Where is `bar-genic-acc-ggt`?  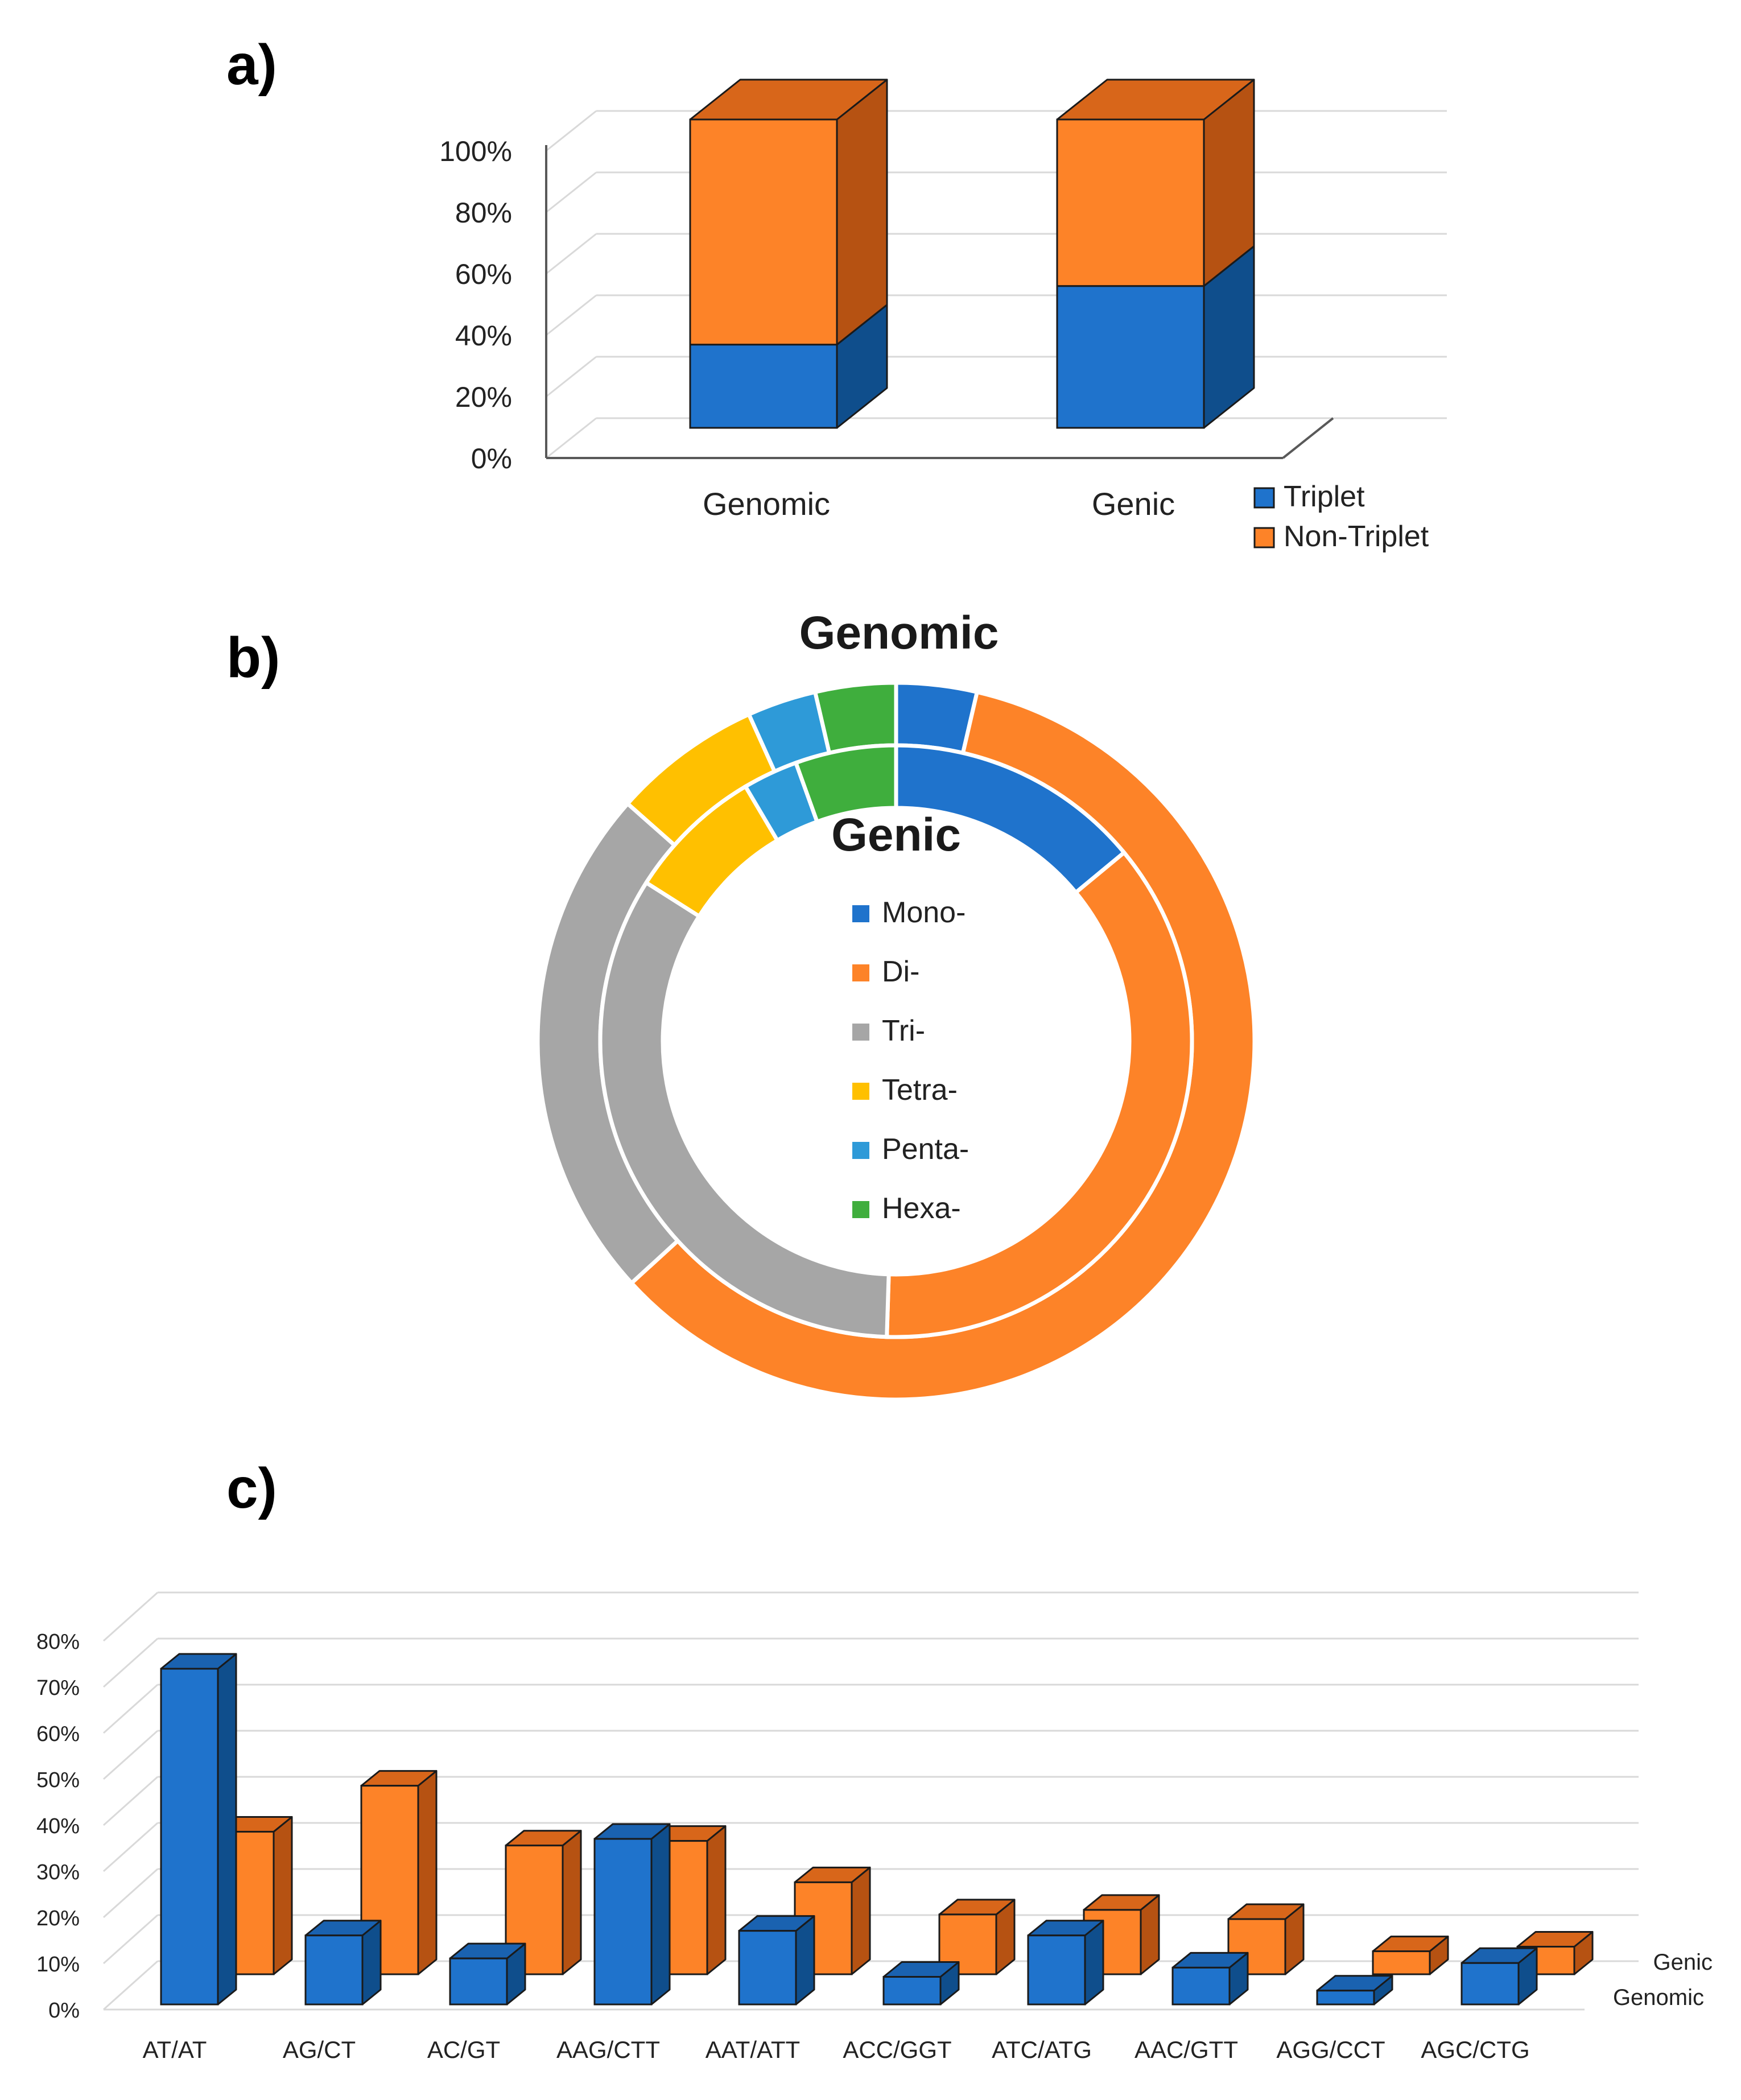 bar-genic-acc-ggt is located at coordinates (977, 1937).